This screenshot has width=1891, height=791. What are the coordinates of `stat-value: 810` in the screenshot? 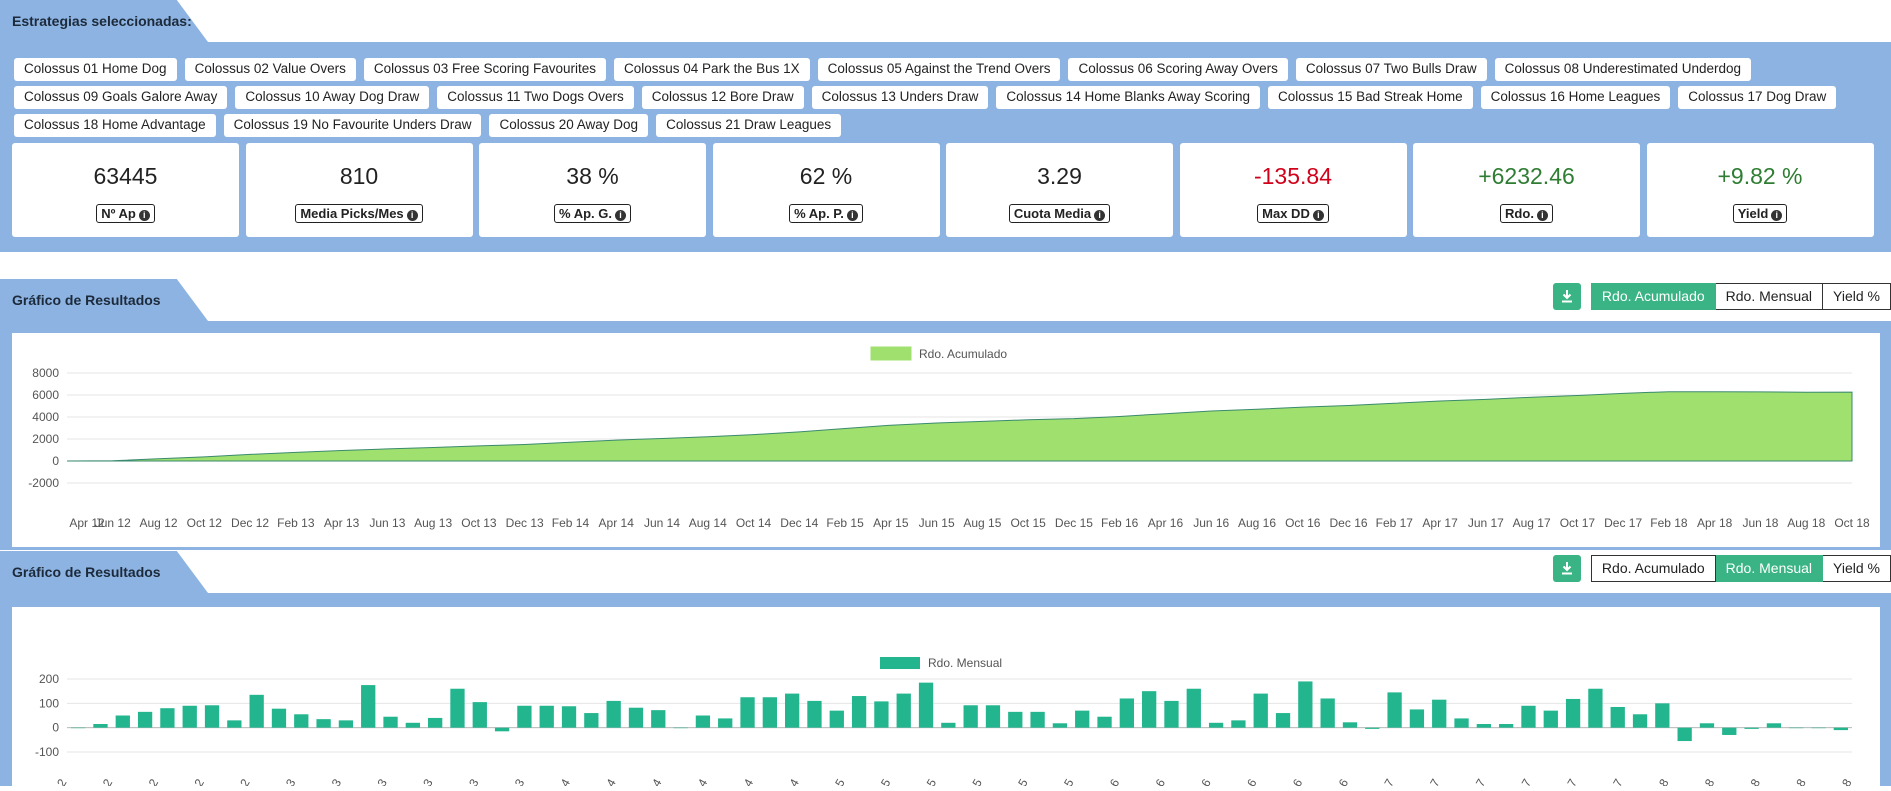 It's located at (359, 176).